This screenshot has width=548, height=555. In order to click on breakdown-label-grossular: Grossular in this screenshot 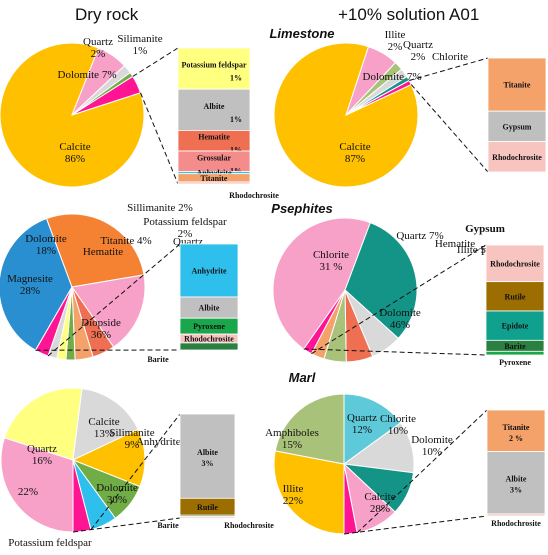, I will do `click(214, 157)`.